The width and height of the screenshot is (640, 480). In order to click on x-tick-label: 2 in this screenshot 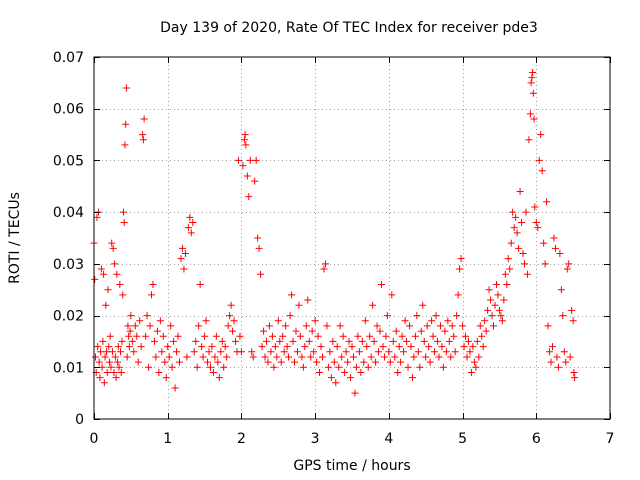, I will do `click(241, 439)`.